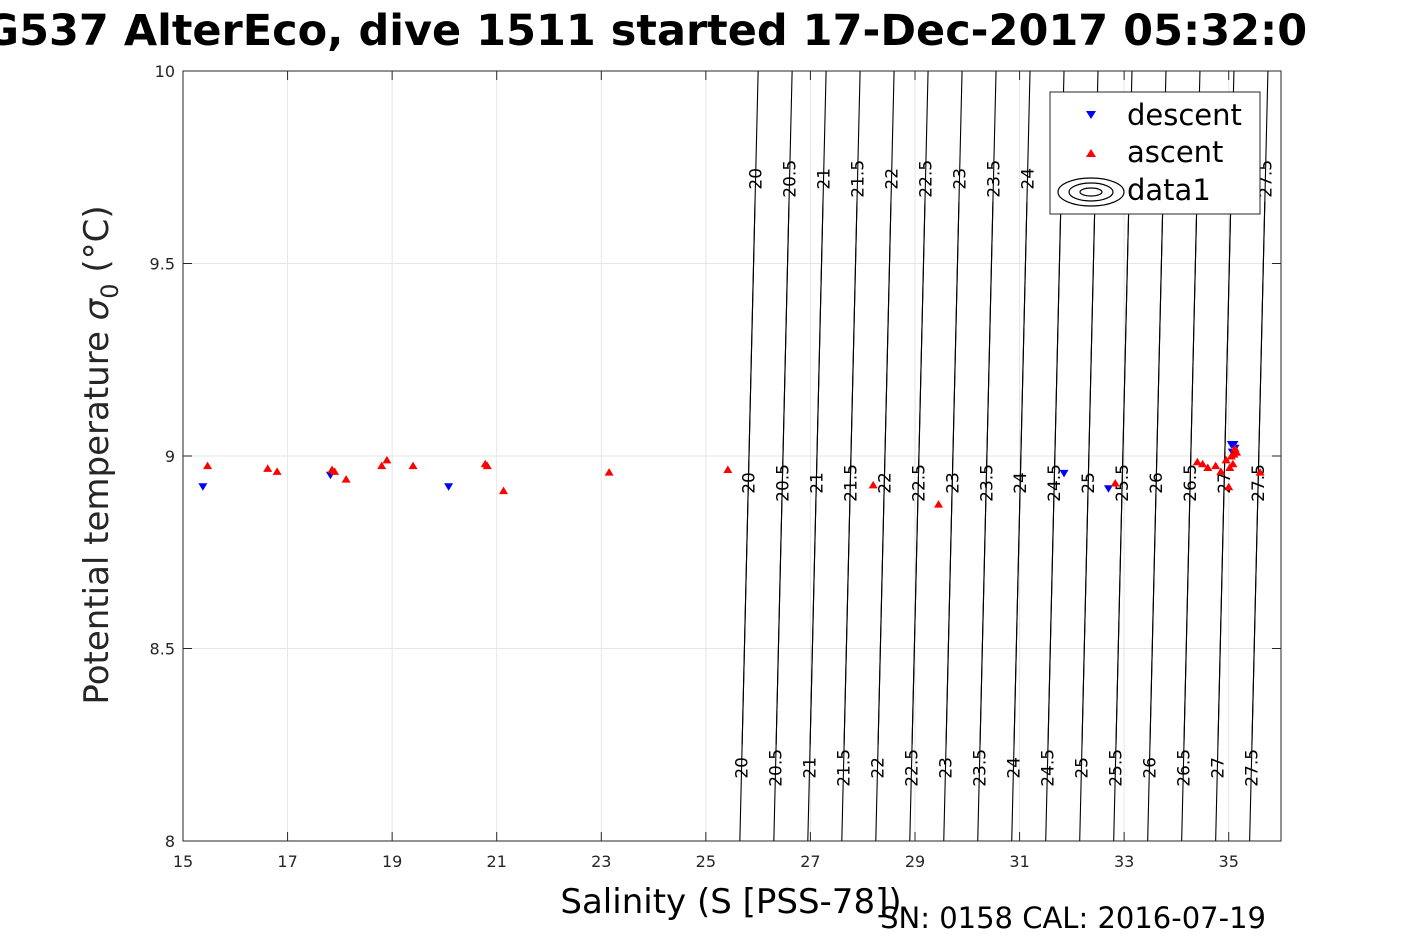  Describe the element at coordinates (1175, 152) in the screenshot. I see `legend-ascent-label: ascent` at that location.